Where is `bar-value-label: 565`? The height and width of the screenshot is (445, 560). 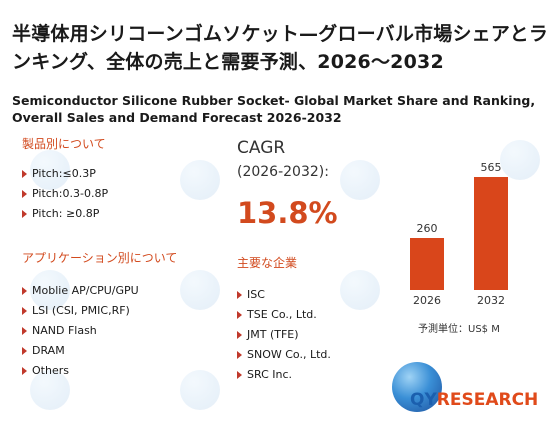
bar-value-label: 565 is located at coordinates (491, 167).